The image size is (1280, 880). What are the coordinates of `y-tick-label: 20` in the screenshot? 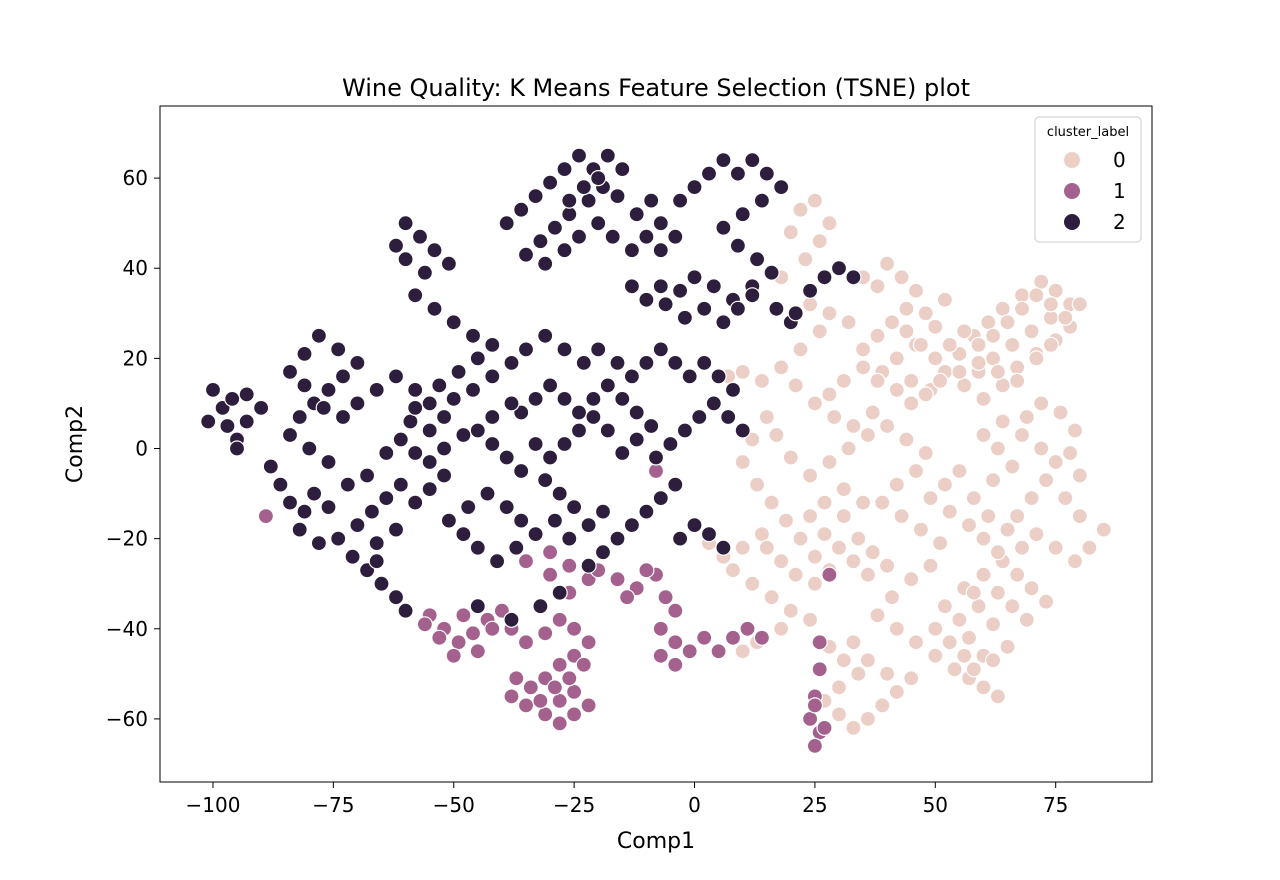 It's located at (135, 358).